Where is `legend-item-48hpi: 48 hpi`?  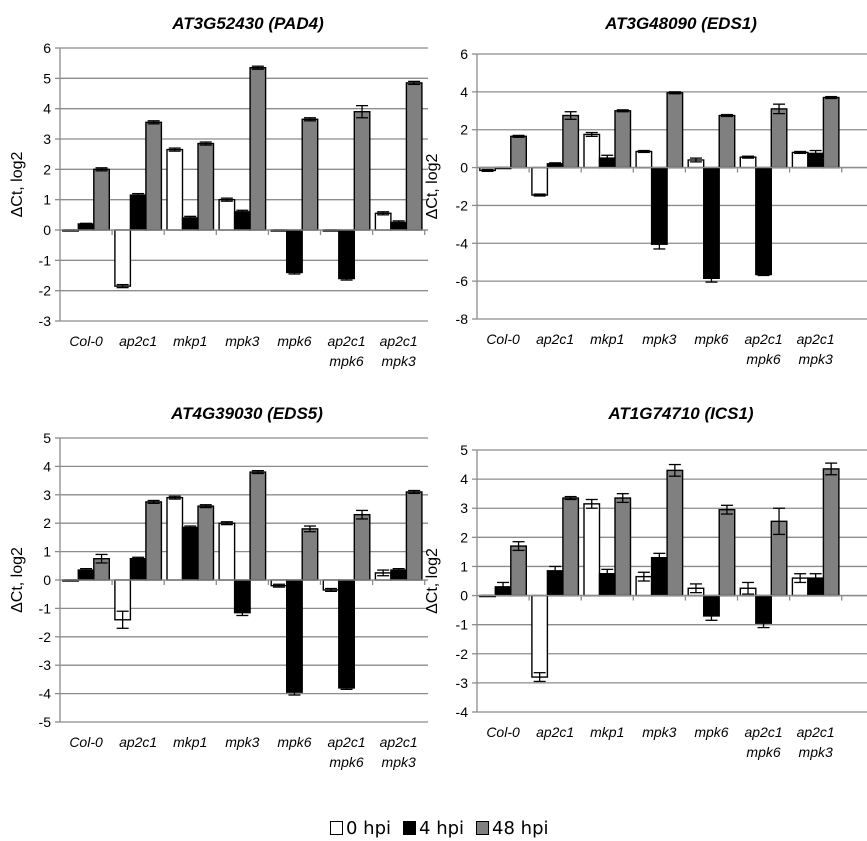
legend-item-48hpi: 48 hpi is located at coordinates (512, 828).